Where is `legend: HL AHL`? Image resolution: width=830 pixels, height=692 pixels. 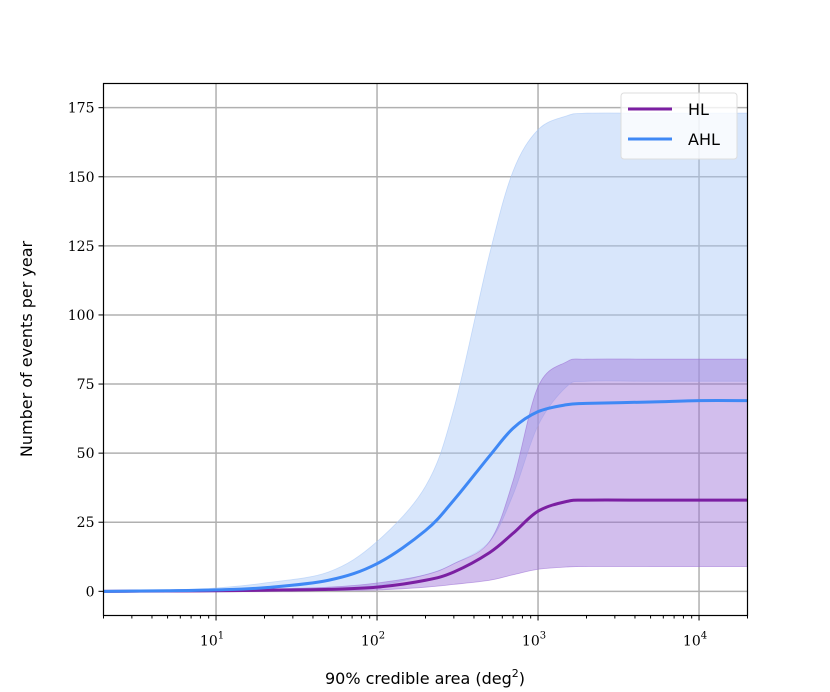
legend: HL AHL is located at coordinates (679, 126).